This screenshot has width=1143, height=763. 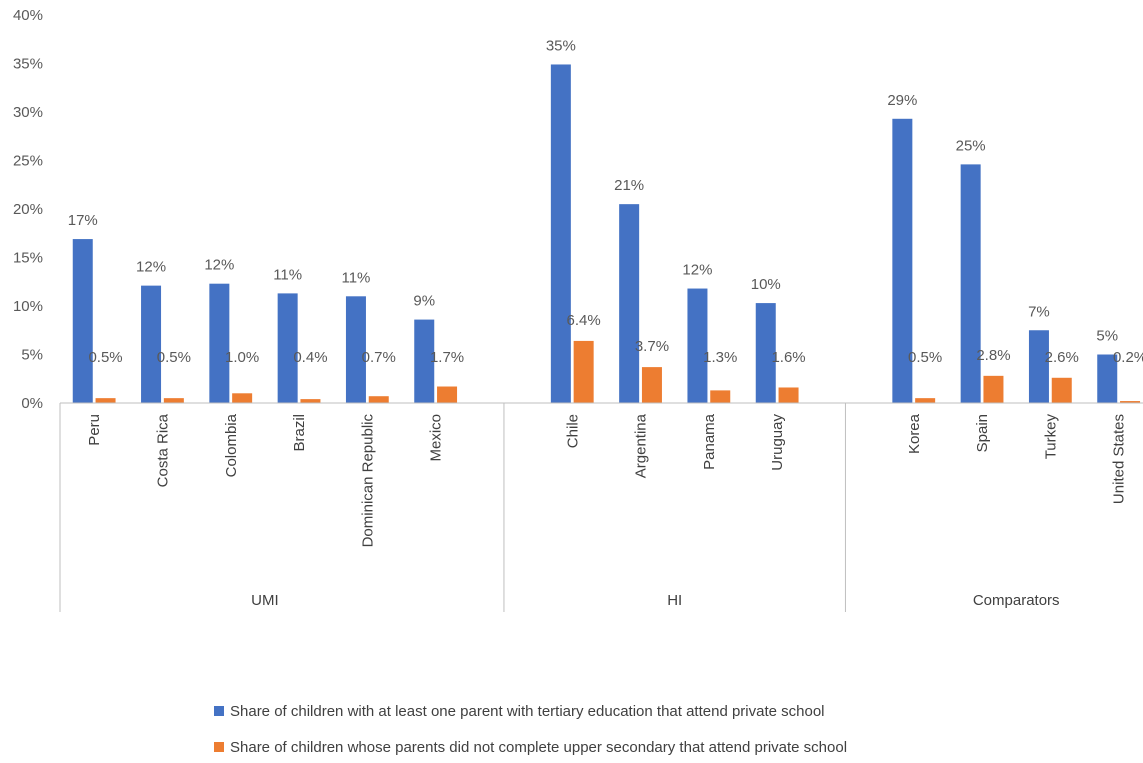 What do you see at coordinates (914, 433) in the screenshot?
I see `category-label: Korea` at bounding box center [914, 433].